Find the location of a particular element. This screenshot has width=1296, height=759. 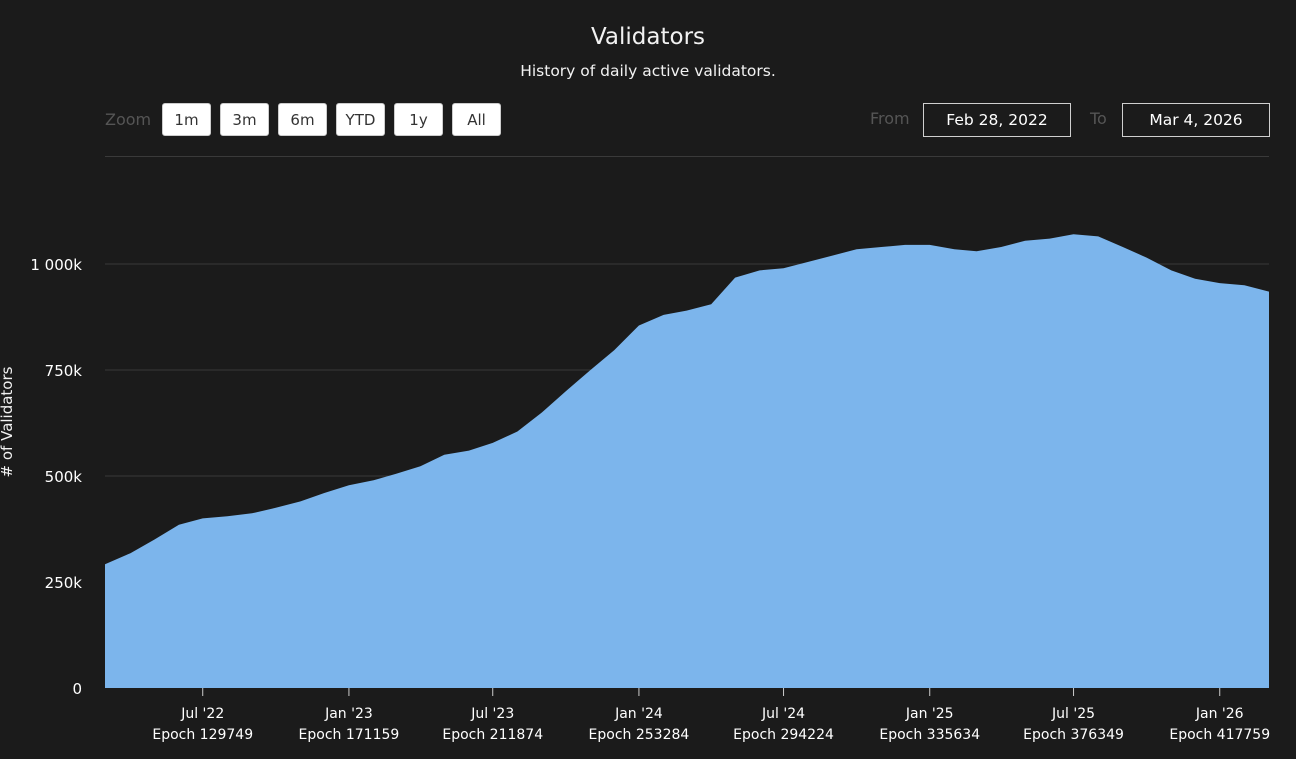

zoom-label: Zoom is located at coordinates (128, 119).